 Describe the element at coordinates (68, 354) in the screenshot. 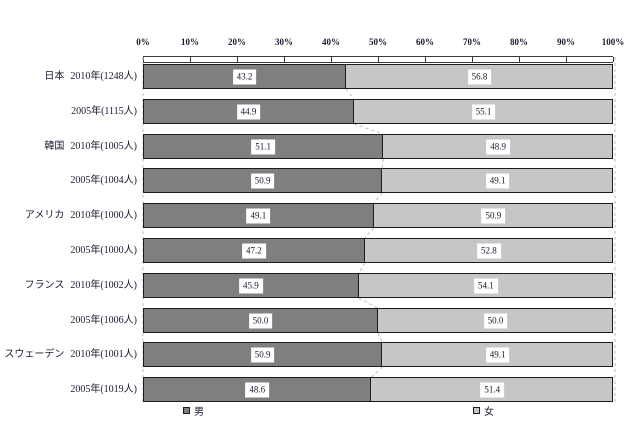

I see `row-label: スウェーデン 2010年(1001人)` at that location.